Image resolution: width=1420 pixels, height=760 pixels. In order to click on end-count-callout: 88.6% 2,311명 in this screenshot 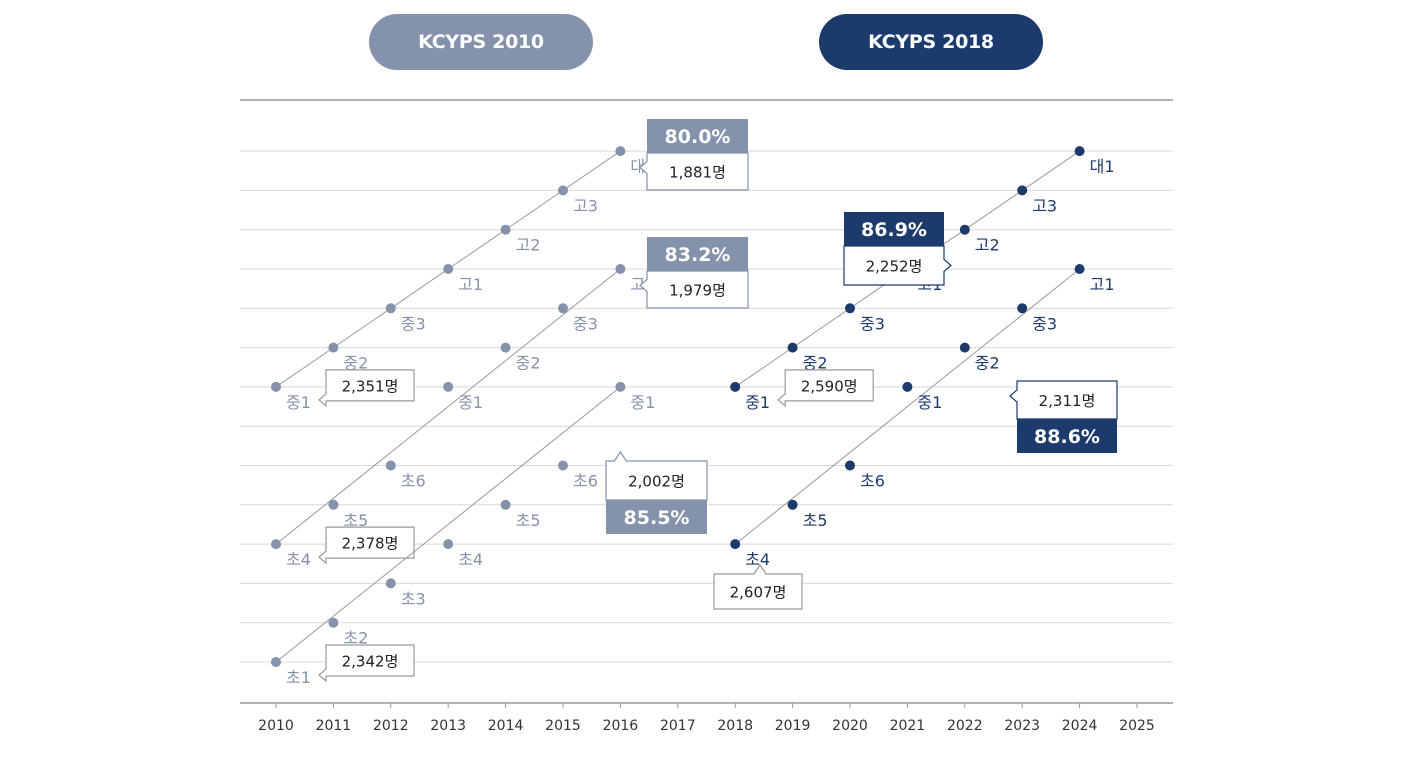, I will do `click(1063, 416)`.